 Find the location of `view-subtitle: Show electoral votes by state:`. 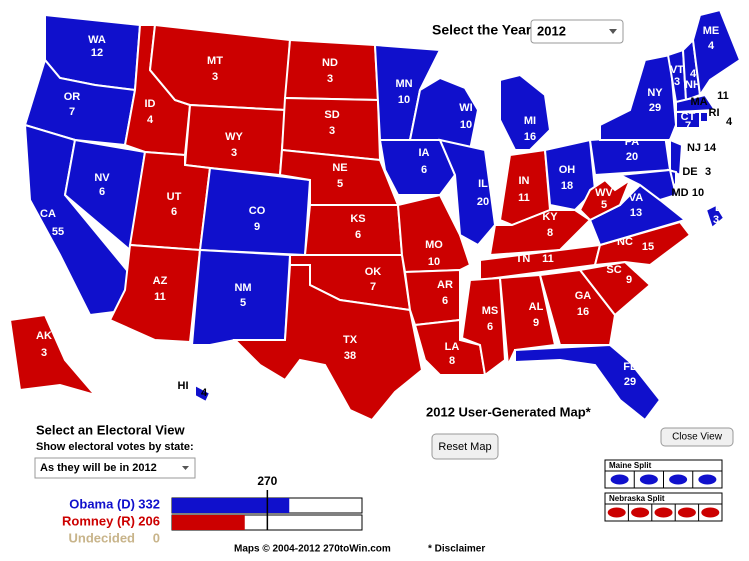

view-subtitle: Show electoral votes by state: is located at coordinates (115, 447).